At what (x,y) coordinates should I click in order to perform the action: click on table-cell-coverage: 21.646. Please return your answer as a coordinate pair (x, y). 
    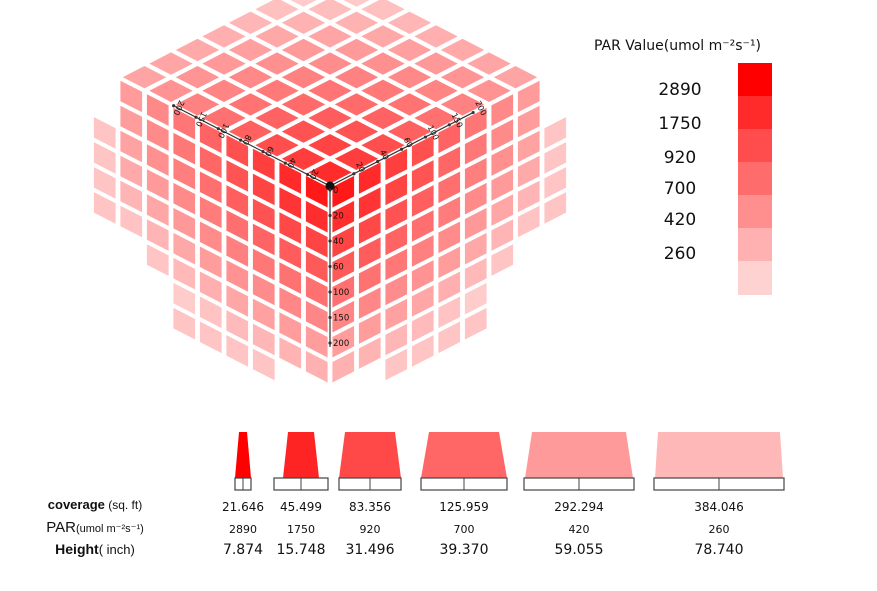
    Looking at the image, I should click on (243, 507).